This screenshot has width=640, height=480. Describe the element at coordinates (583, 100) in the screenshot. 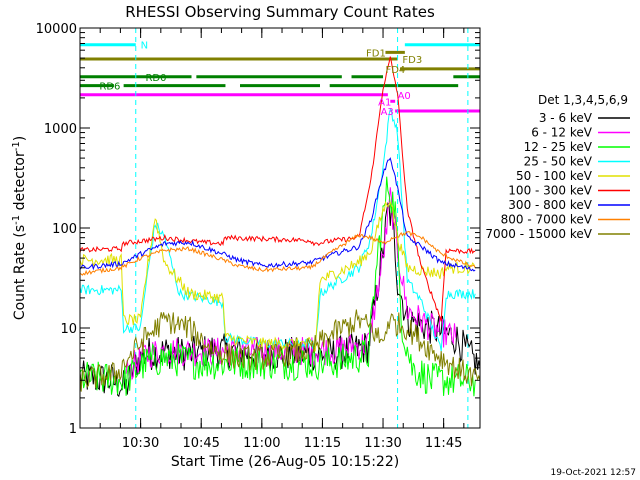

I see `legend-header: Det 1,3,4,5,6,9` at that location.